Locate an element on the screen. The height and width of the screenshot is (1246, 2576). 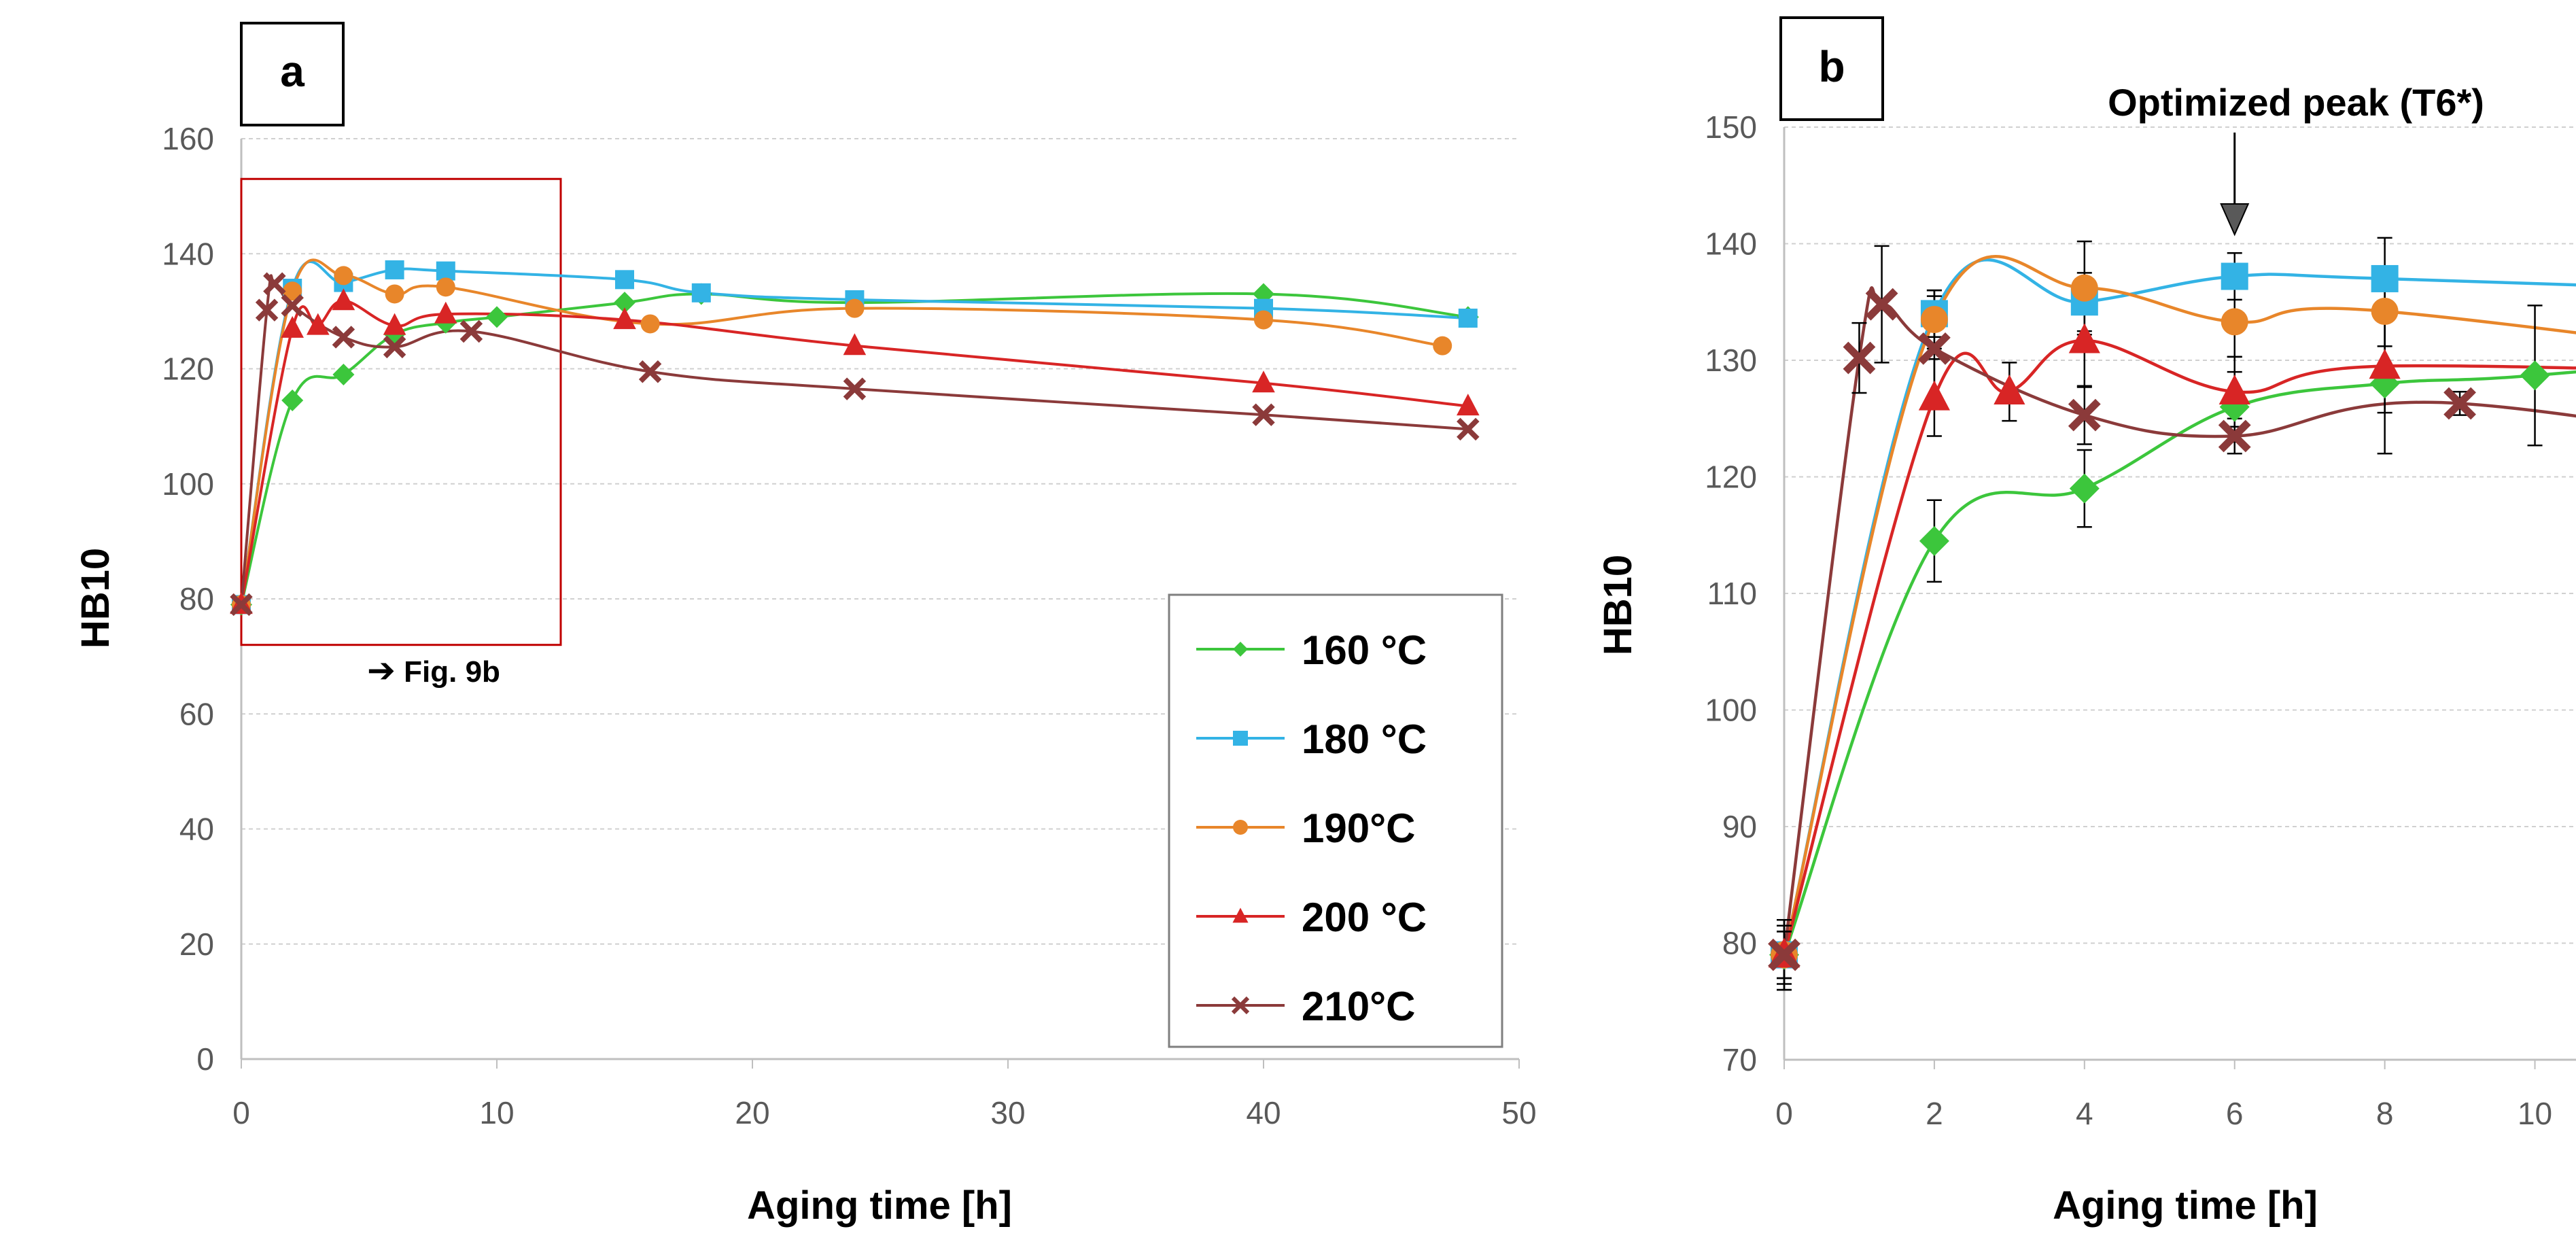
legend-item: 160 °C is located at coordinates (1311, 650).